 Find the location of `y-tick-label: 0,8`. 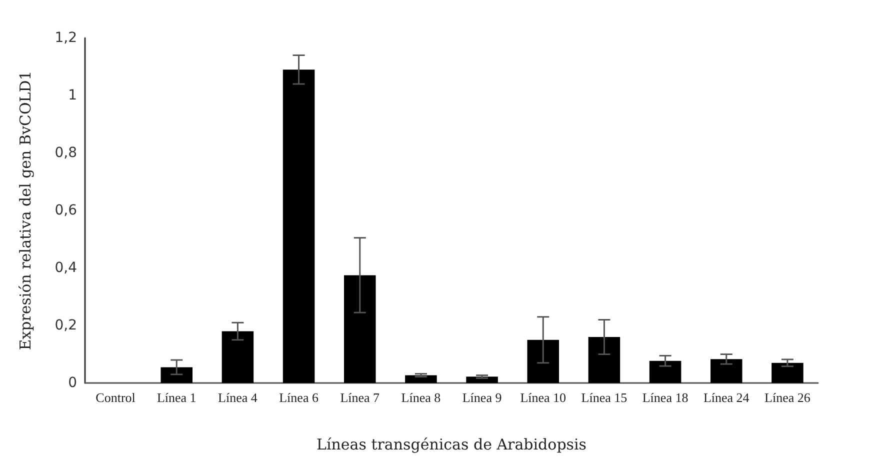

y-tick-label: 0,8 is located at coordinates (65, 153).